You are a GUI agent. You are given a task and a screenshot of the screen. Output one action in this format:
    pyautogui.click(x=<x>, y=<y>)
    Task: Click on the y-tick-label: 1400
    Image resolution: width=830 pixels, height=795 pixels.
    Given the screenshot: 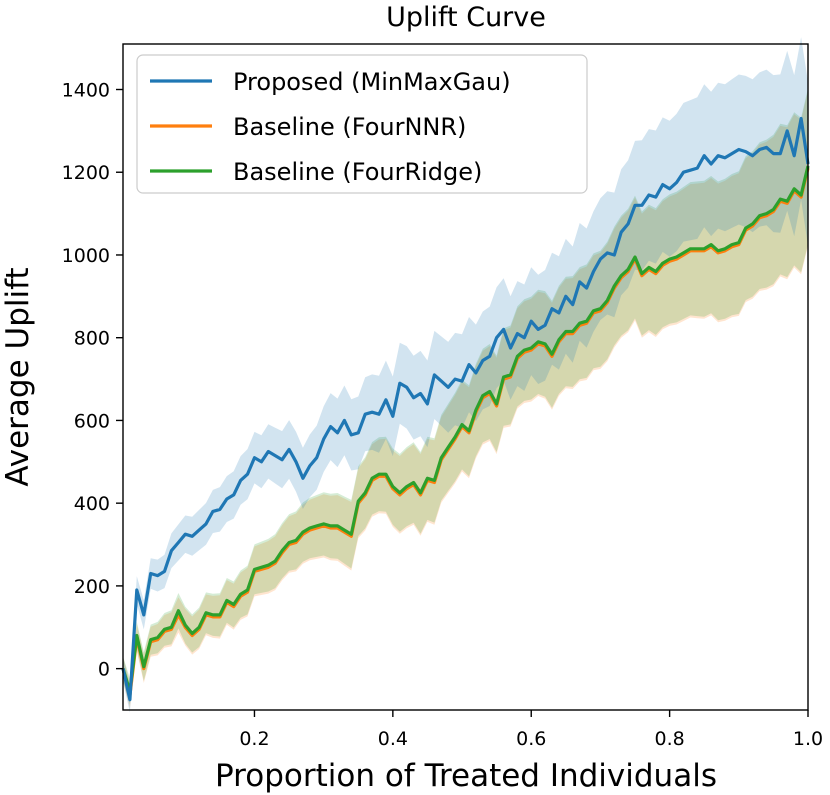 What is the action you would take?
    pyautogui.click(x=86, y=91)
    